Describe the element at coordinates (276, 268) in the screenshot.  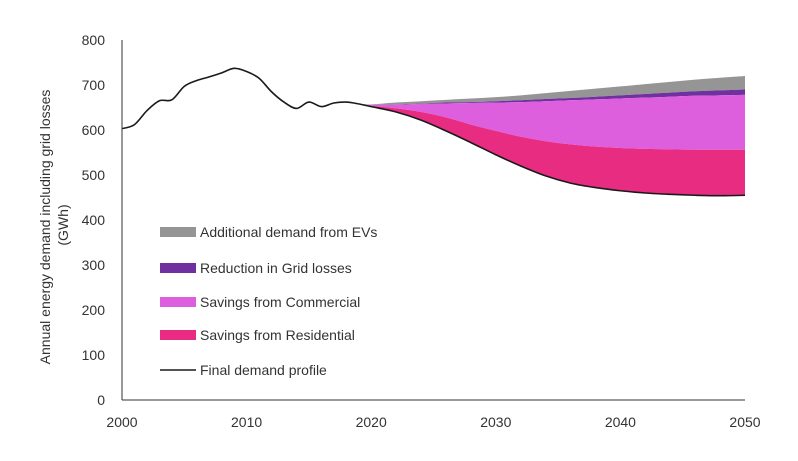
I see `legend-label: Reduction in Grid losses` at that location.